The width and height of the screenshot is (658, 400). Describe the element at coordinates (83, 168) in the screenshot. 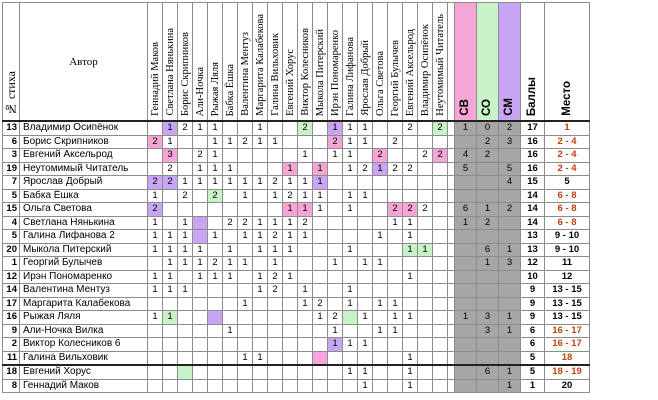

I see `author-name: Неутомимый Читатель` at that location.